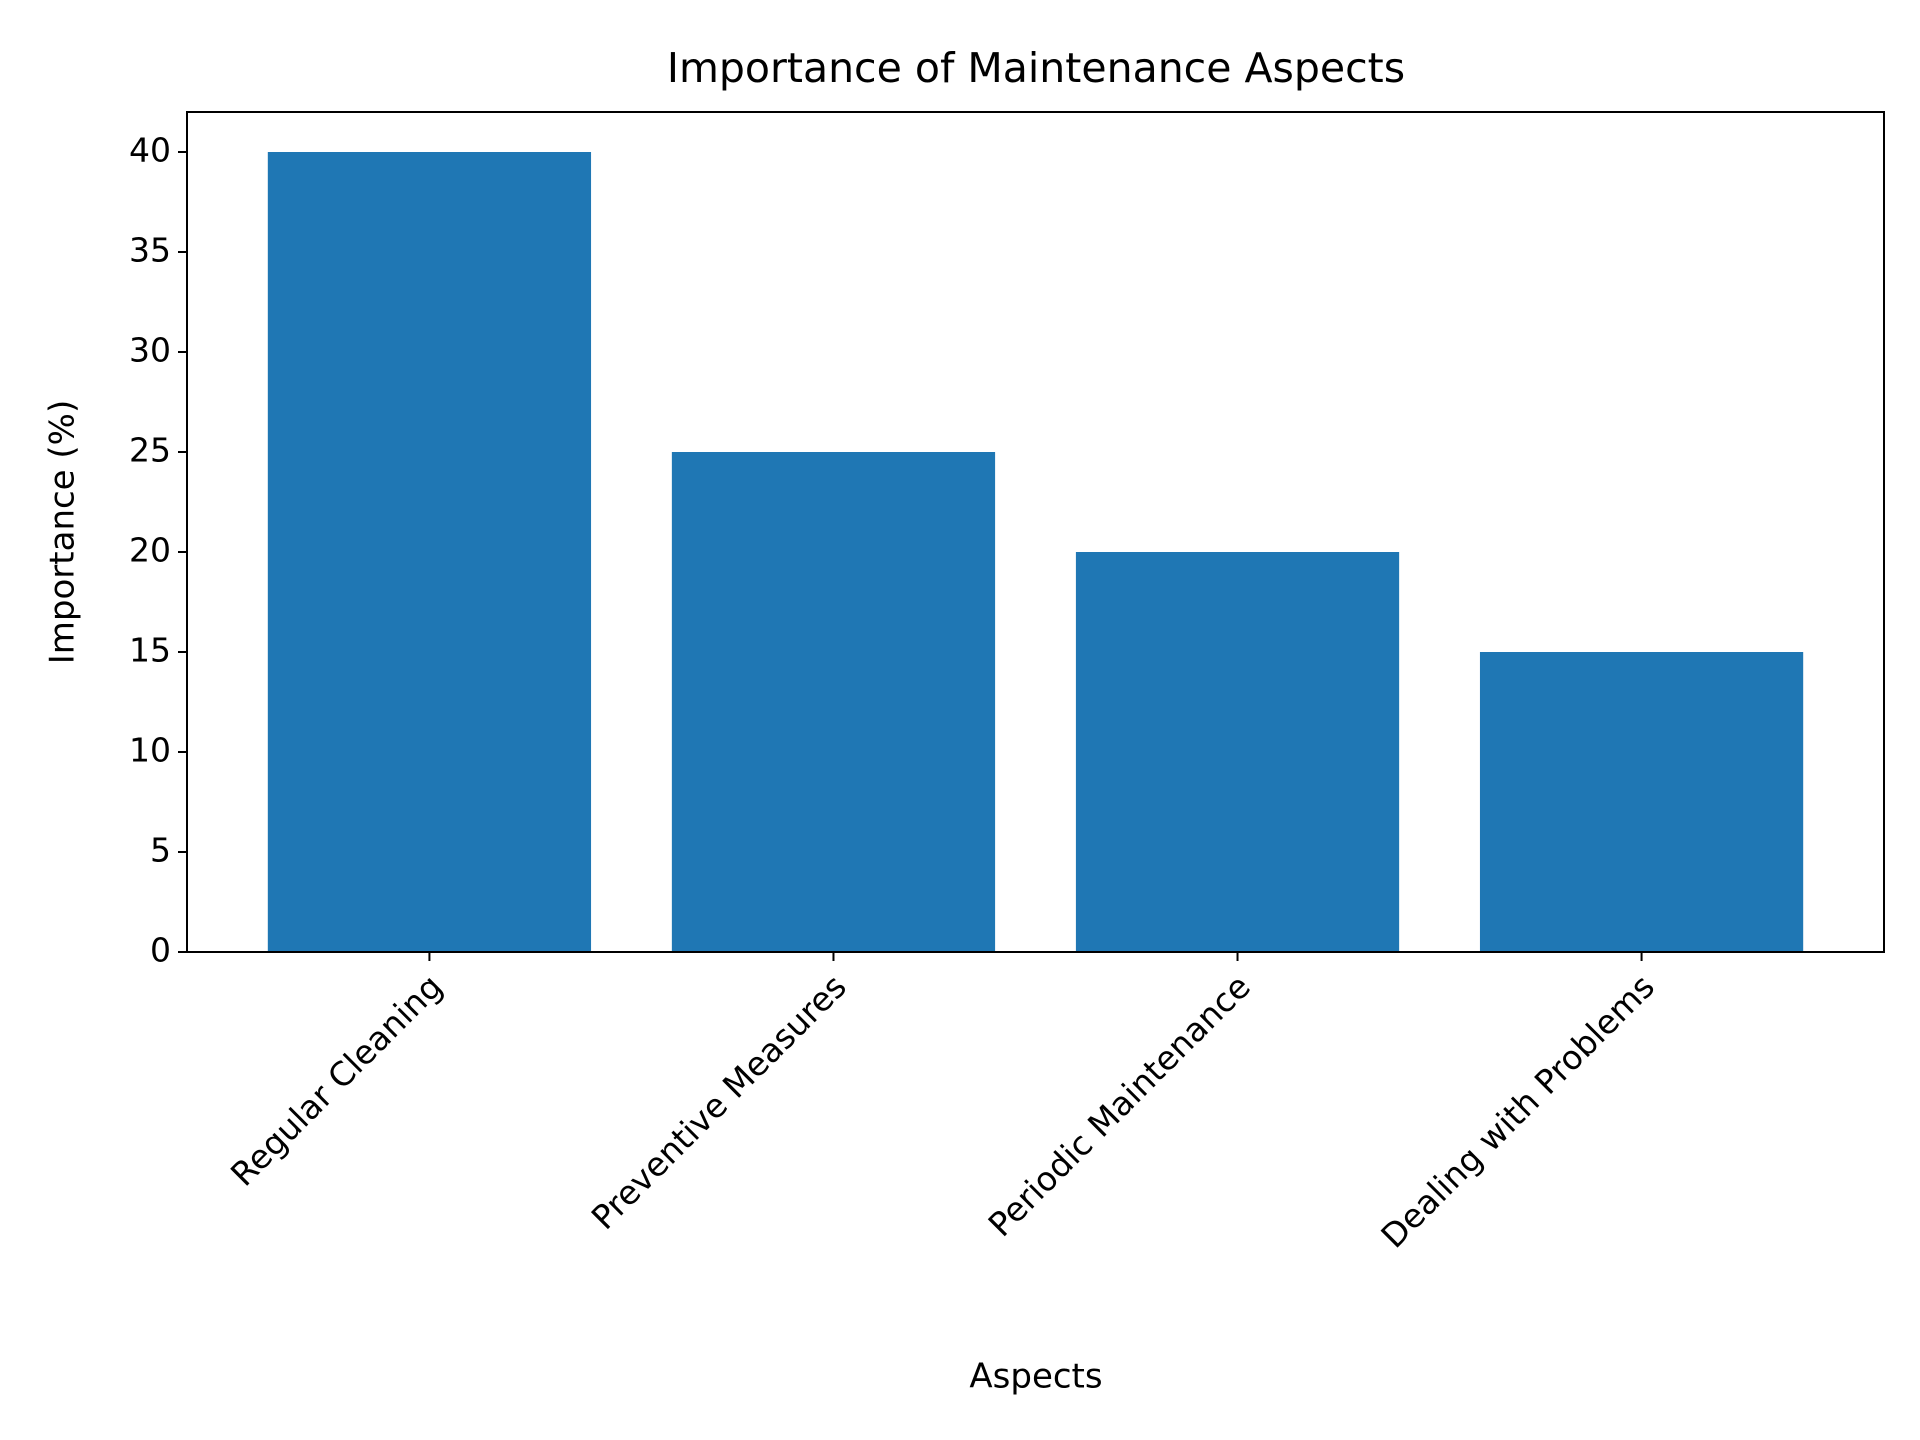  What do you see at coordinates (150, 150) in the screenshot?
I see `y-tick-label: 40` at bounding box center [150, 150].